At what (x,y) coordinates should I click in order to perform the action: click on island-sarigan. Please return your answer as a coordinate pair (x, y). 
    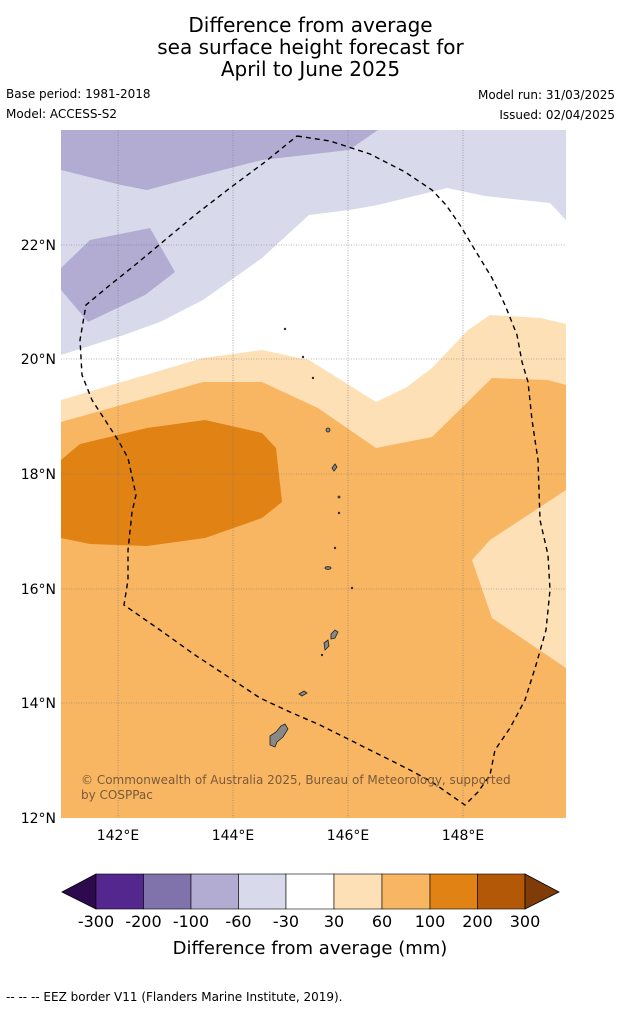
    Looking at the image, I should click on (335, 548).